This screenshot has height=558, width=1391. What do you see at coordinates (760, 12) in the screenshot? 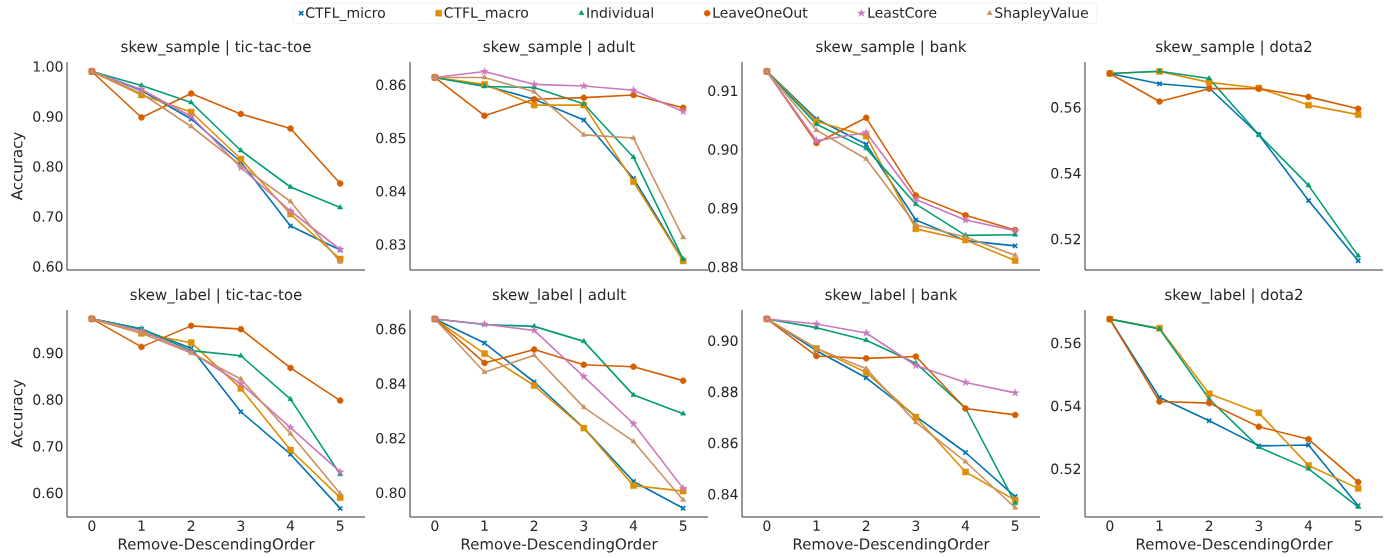
I see `legend-label: LeaveOneOut` at bounding box center [760, 12].